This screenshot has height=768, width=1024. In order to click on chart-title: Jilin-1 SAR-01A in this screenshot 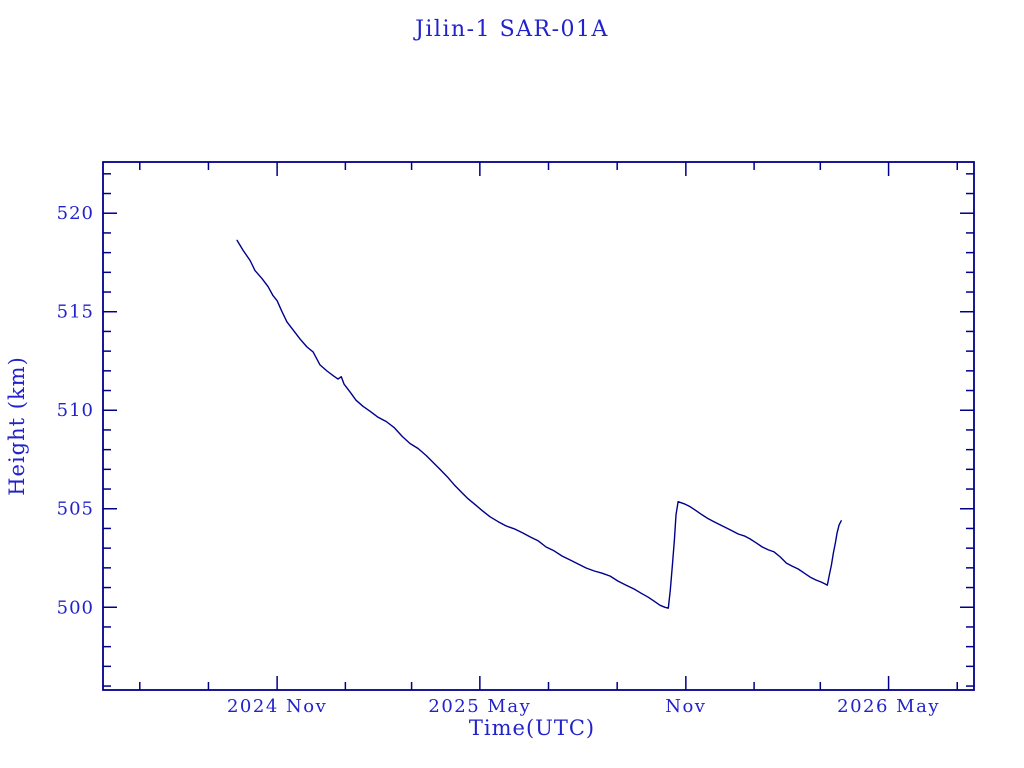, I will do `click(512, 29)`.